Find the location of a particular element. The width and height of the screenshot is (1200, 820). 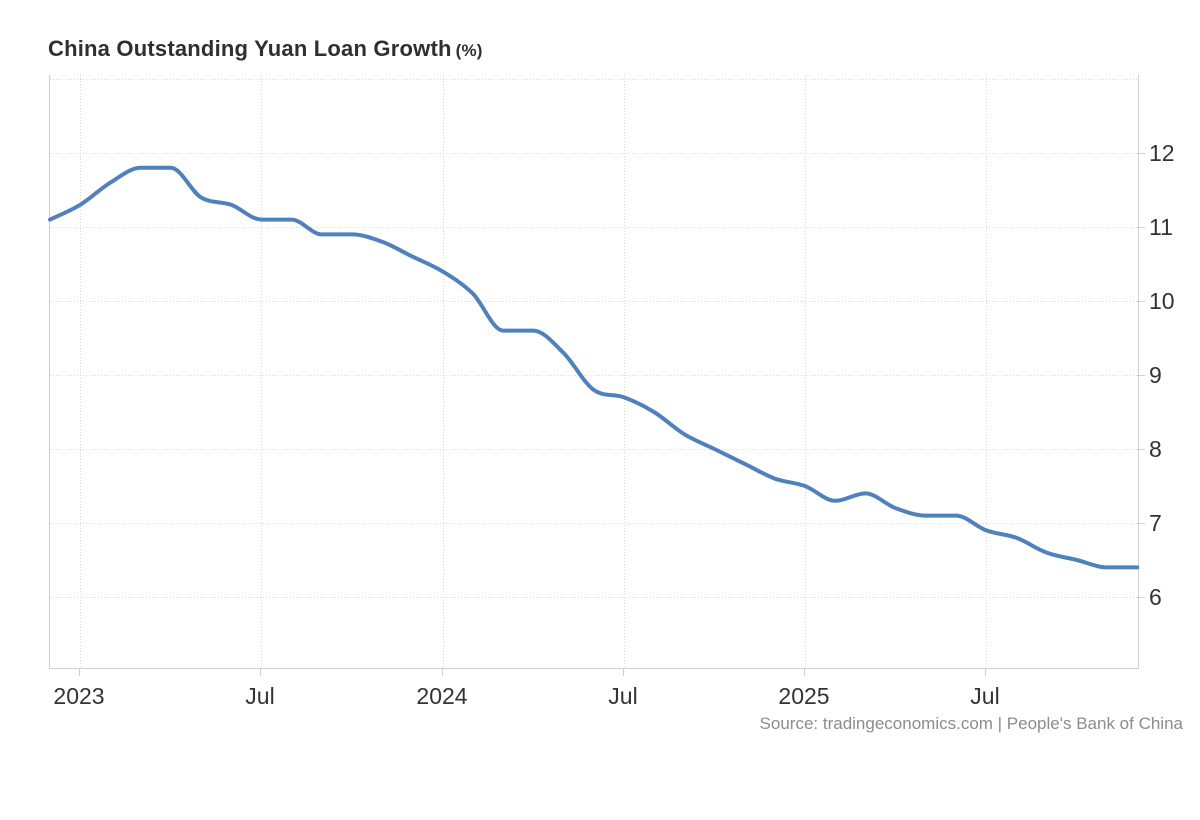

y-axis-tick-label: 10 is located at coordinates (1162, 301).